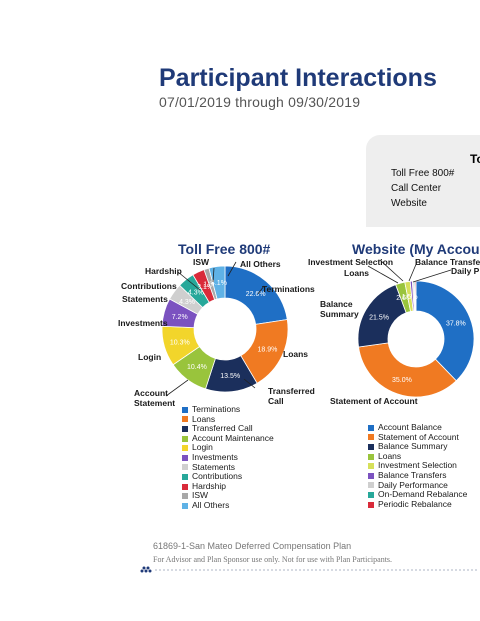 The width and height of the screenshot is (480, 621). What do you see at coordinates (202, 447) in the screenshot?
I see `legend-label: Login` at bounding box center [202, 447].